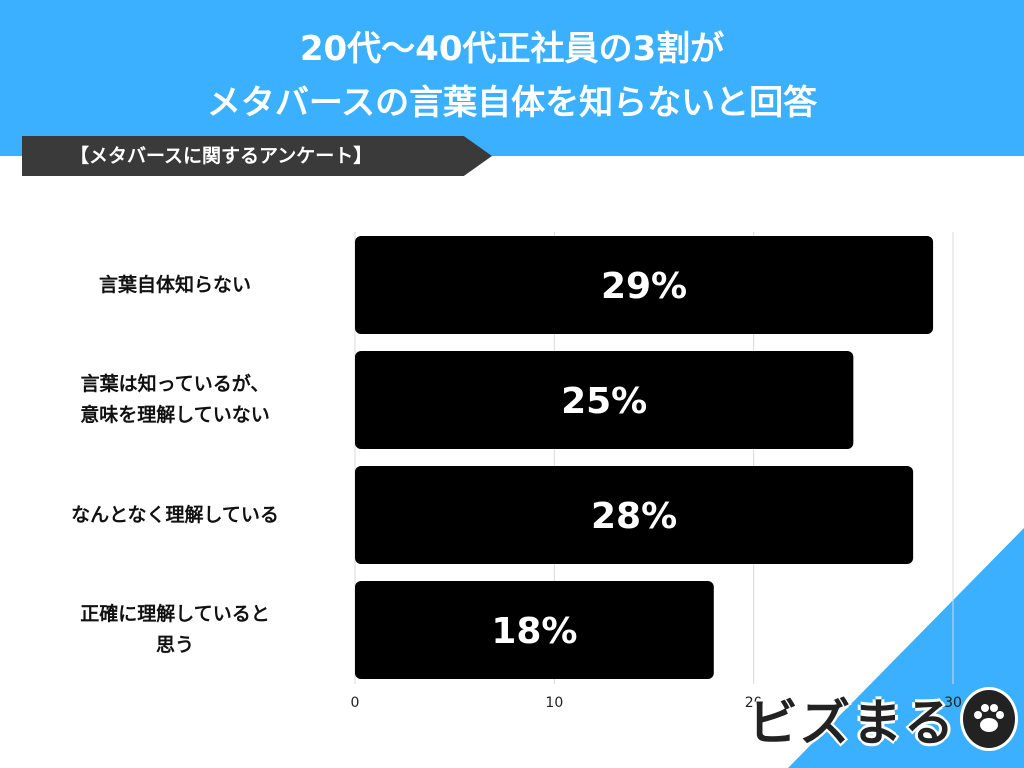 Image resolution: width=1024 pixels, height=768 pixels. I want to click on category-label-line: 言葉は知っているが、, so click(175, 384).